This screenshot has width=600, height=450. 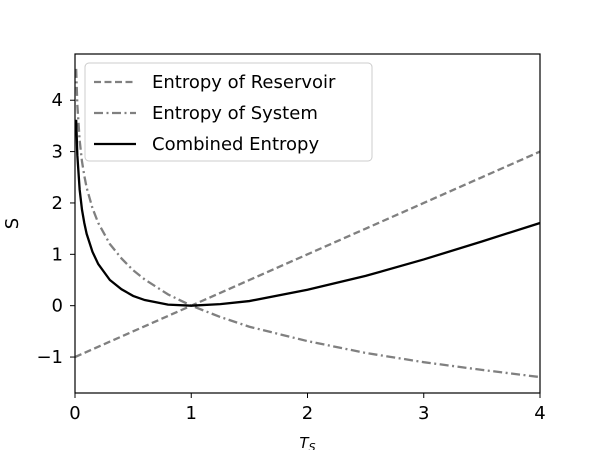 I want to click on x-tick-label: 2, so click(x=307, y=413).